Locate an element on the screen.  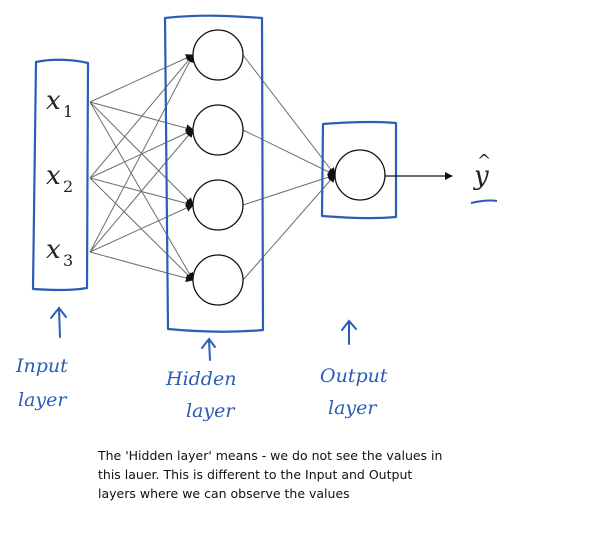
output-label-line1: Output is located at coordinates (354, 376).